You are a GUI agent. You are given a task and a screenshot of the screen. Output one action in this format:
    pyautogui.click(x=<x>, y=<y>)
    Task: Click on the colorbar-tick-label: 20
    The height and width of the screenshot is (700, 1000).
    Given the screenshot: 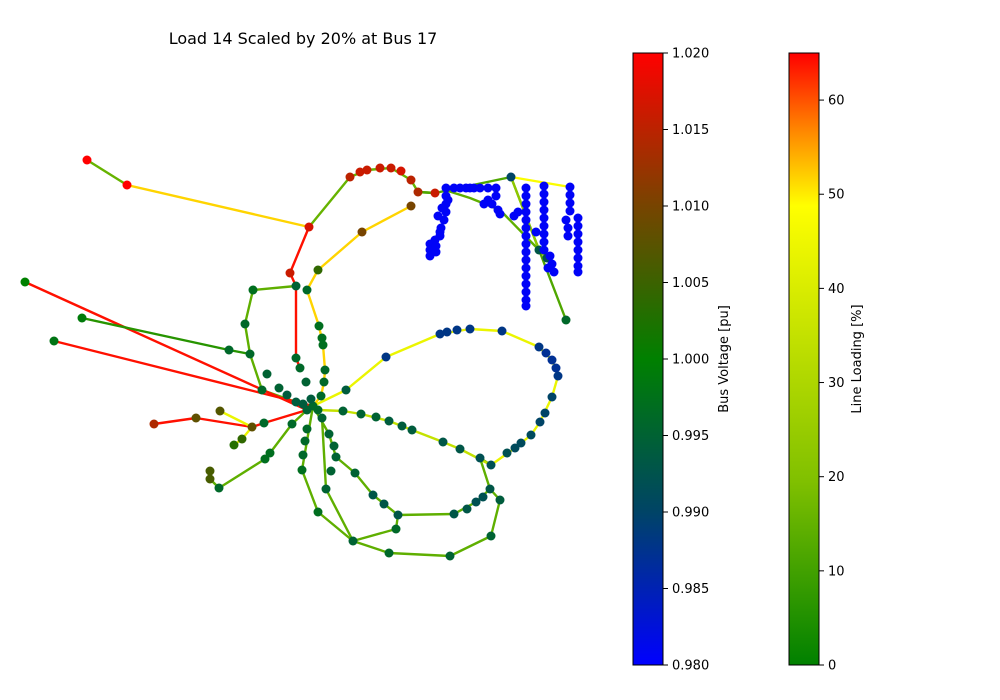 What is the action you would take?
    pyautogui.click(x=836, y=477)
    